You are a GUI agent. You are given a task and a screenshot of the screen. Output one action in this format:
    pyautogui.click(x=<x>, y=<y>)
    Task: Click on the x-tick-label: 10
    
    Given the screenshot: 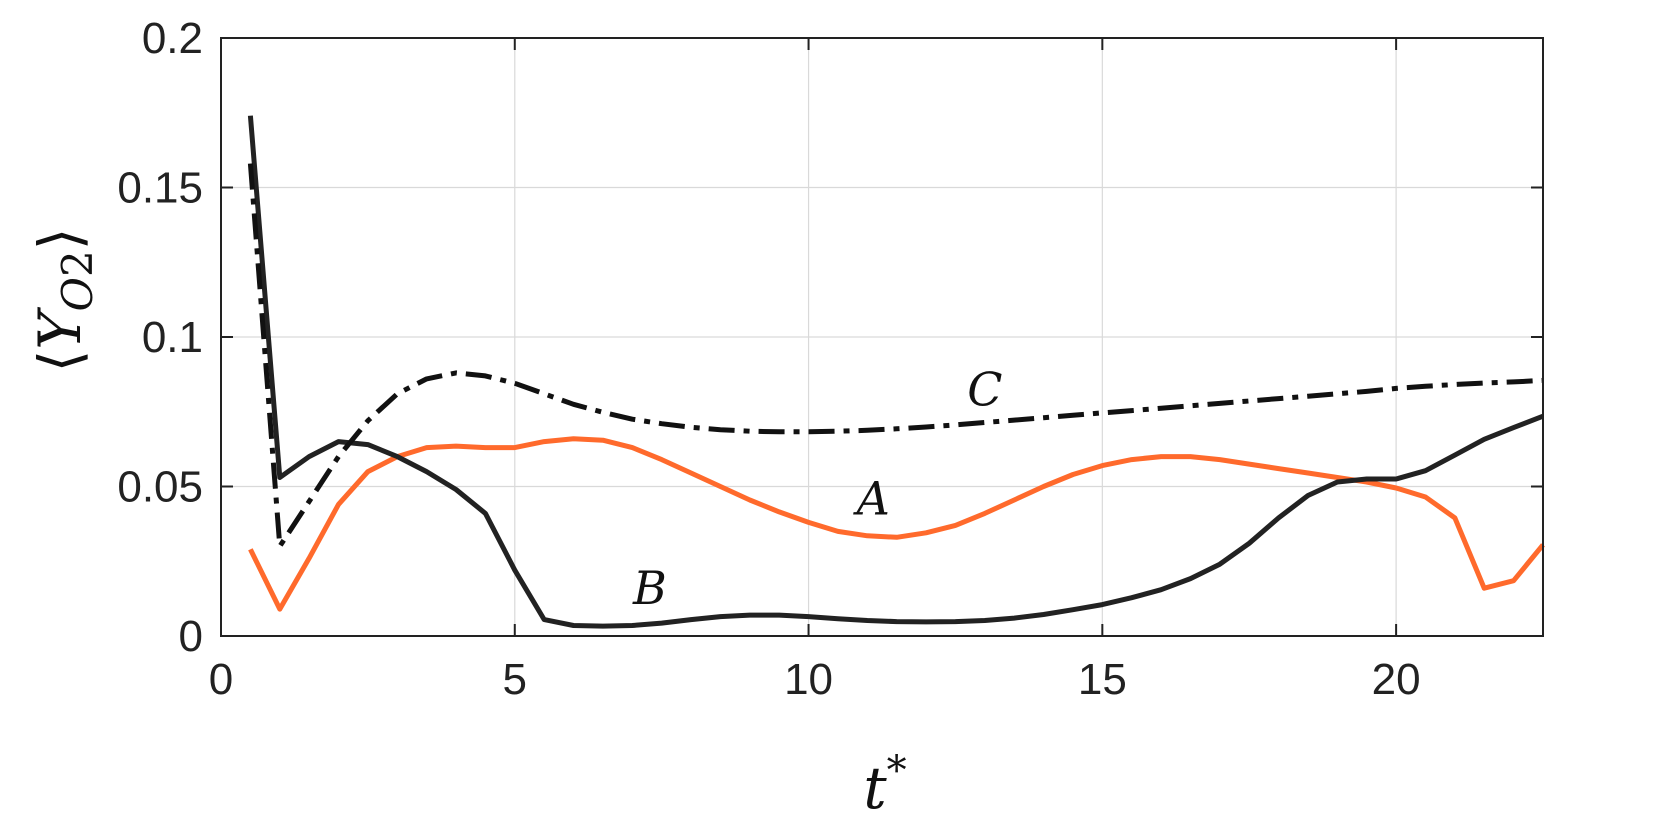 What is the action you would take?
    pyautogui.click(x=808, y=679)
    